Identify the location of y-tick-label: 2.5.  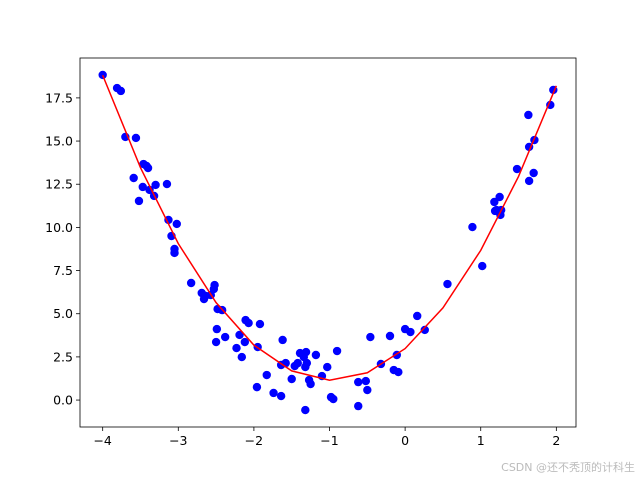
(63, 356).